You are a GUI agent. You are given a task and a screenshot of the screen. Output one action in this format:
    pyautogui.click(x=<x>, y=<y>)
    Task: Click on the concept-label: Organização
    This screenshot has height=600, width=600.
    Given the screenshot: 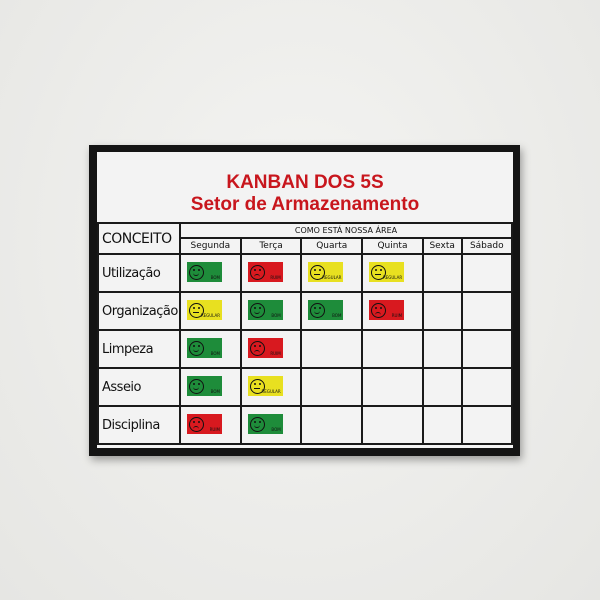 What is the action you would take?
    pyautogui.click(x=139, y=311)
    